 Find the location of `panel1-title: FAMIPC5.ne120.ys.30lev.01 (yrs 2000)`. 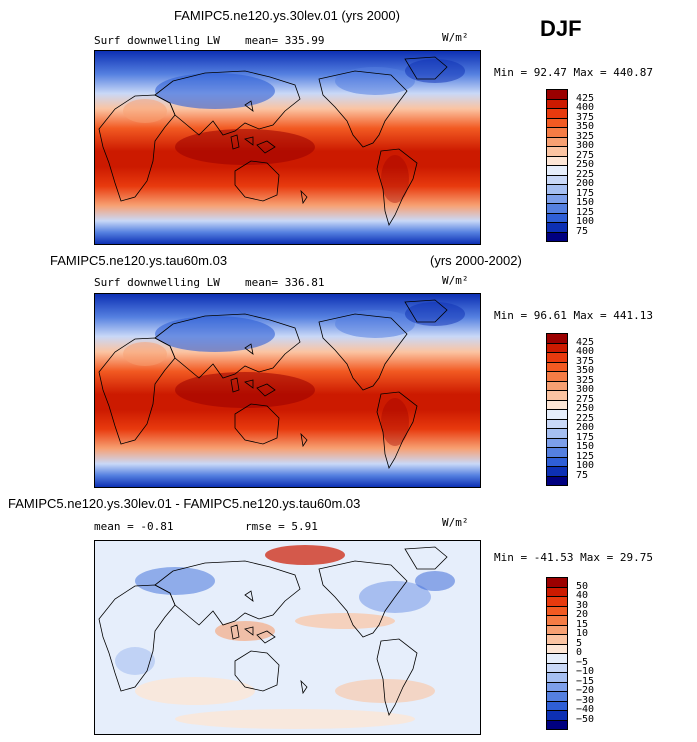

panel1-title: FAMIPC5.ne120.ys.30lev.01 (yrs 2000) is located at coordinates (287, 15).